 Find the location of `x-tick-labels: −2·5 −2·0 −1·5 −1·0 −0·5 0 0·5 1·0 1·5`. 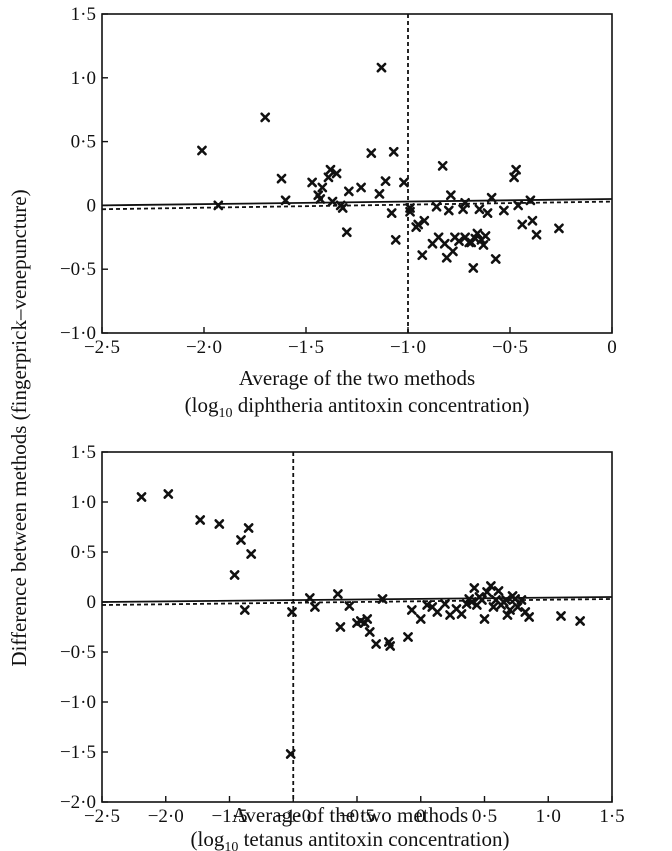

x-tick-labels: −2·5 −2·0 −1·5 −1·0 −0·5 0 0·5 1·0 1·5 is located at coordinates (354, 816).